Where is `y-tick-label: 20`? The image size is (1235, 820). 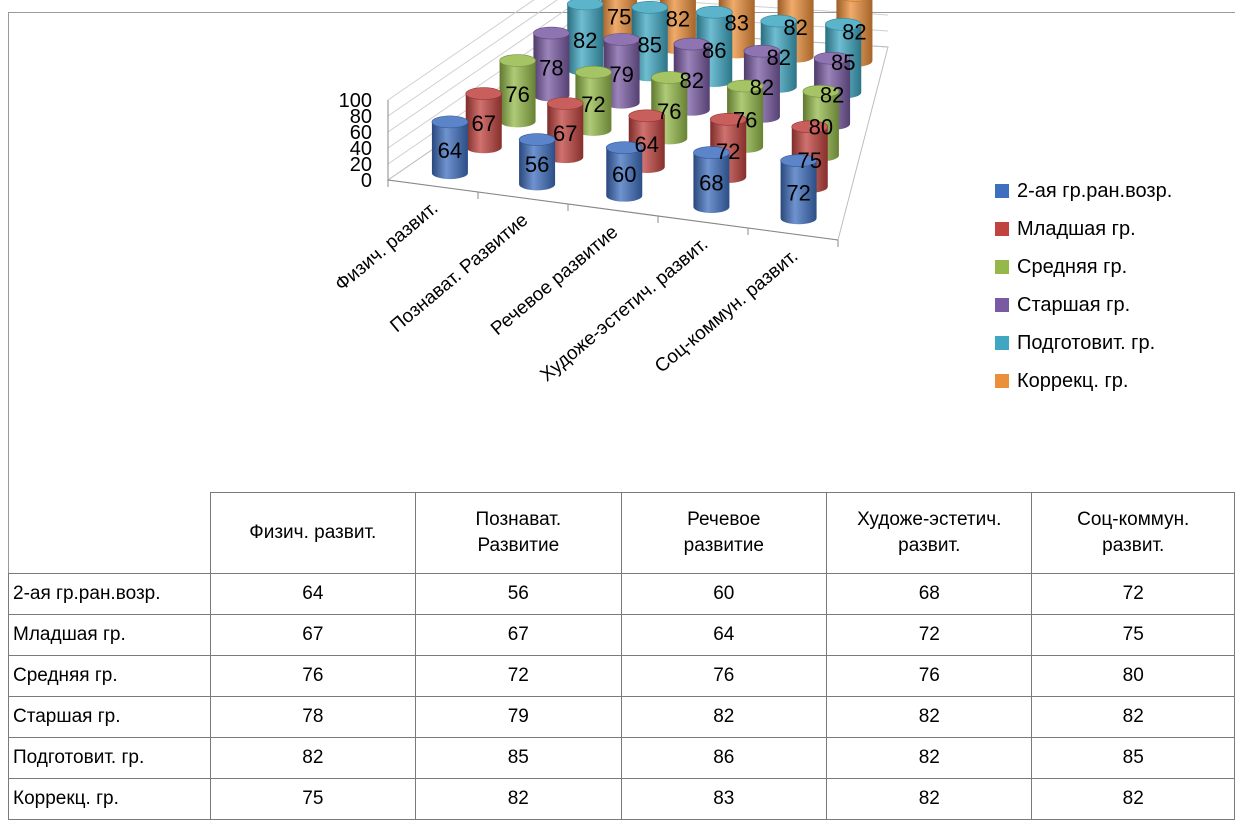 y-tick-label: 20 is located at coordinates (361, 165).